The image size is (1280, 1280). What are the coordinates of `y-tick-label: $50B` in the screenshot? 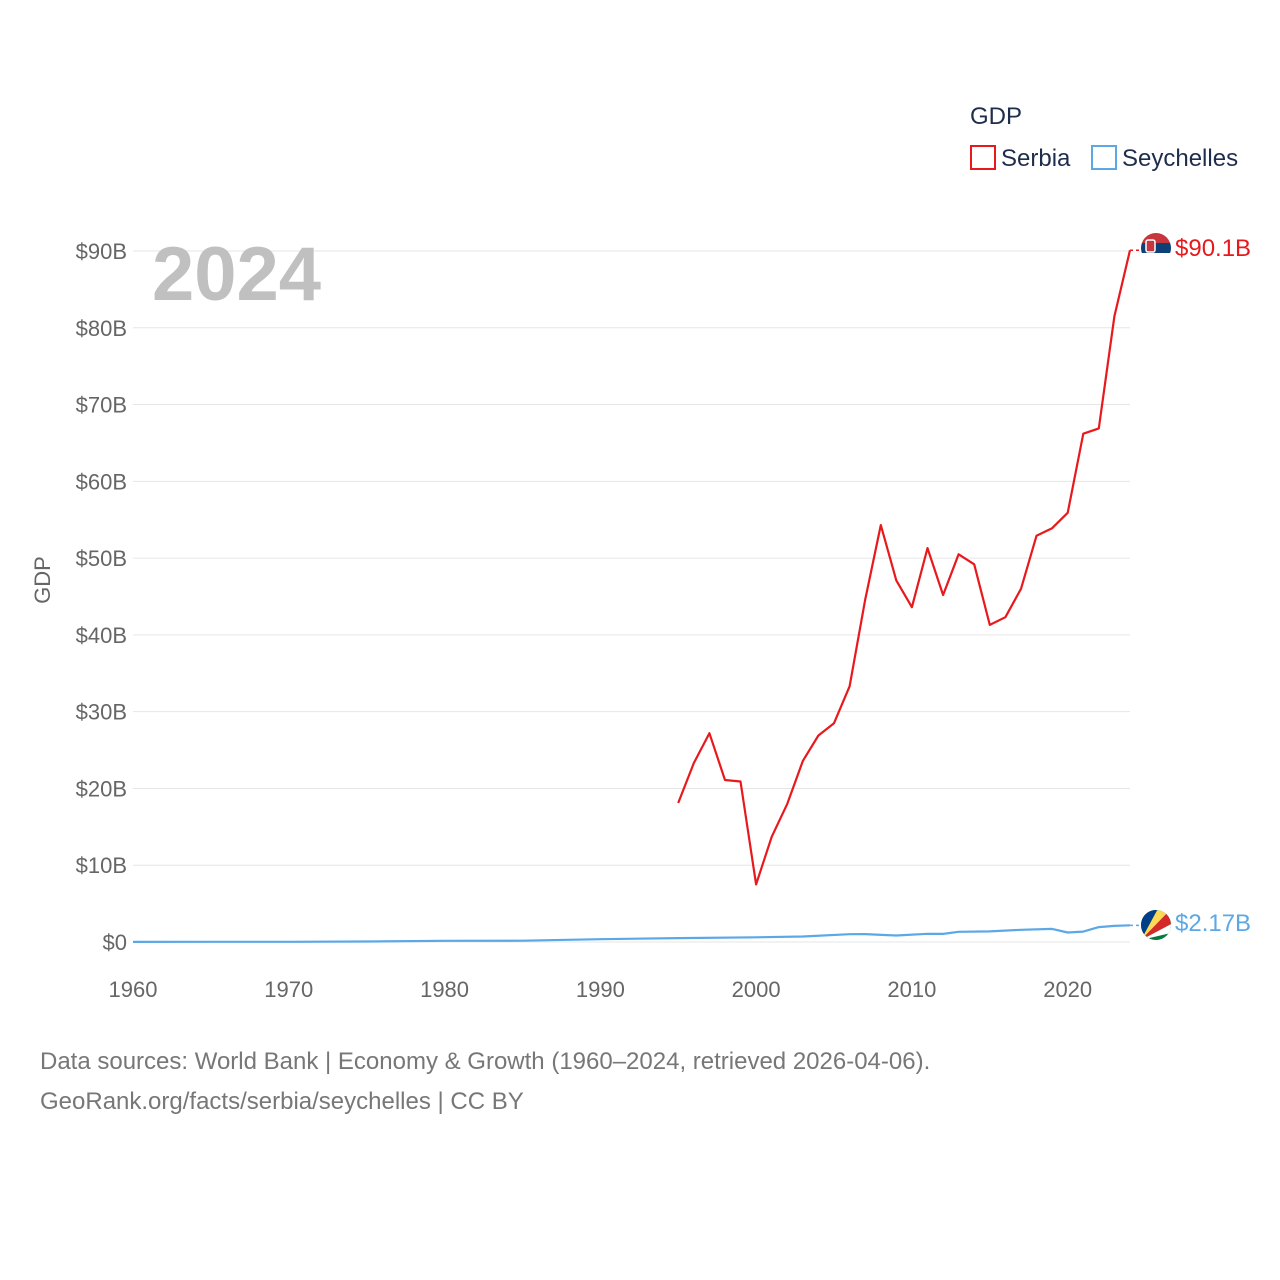 It's located at (101, 558).